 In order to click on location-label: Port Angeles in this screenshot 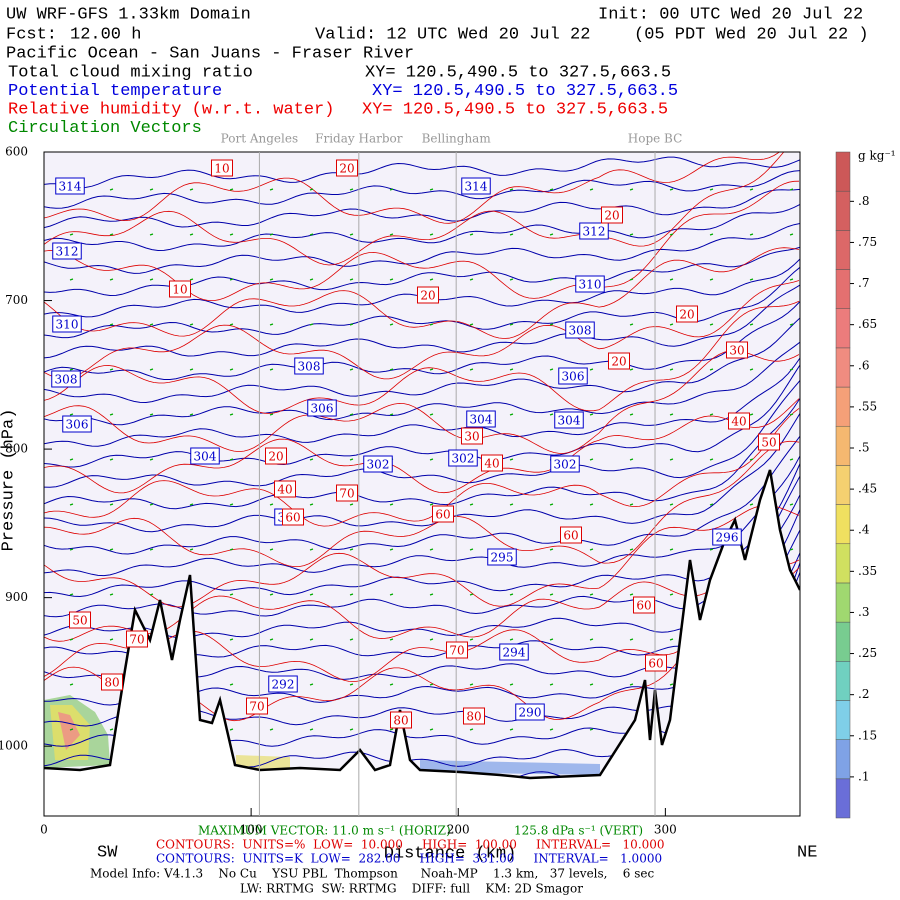, I will do `click(259, 139)`.